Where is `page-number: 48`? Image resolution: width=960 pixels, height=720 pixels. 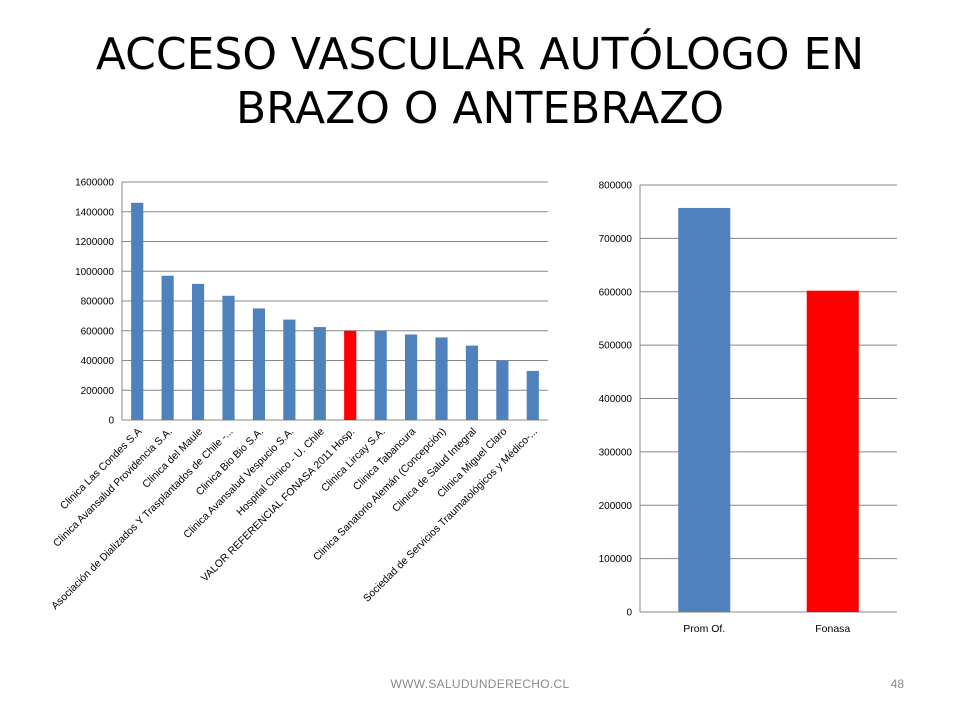
page-number: 48 is located at coordinates (897, 684).